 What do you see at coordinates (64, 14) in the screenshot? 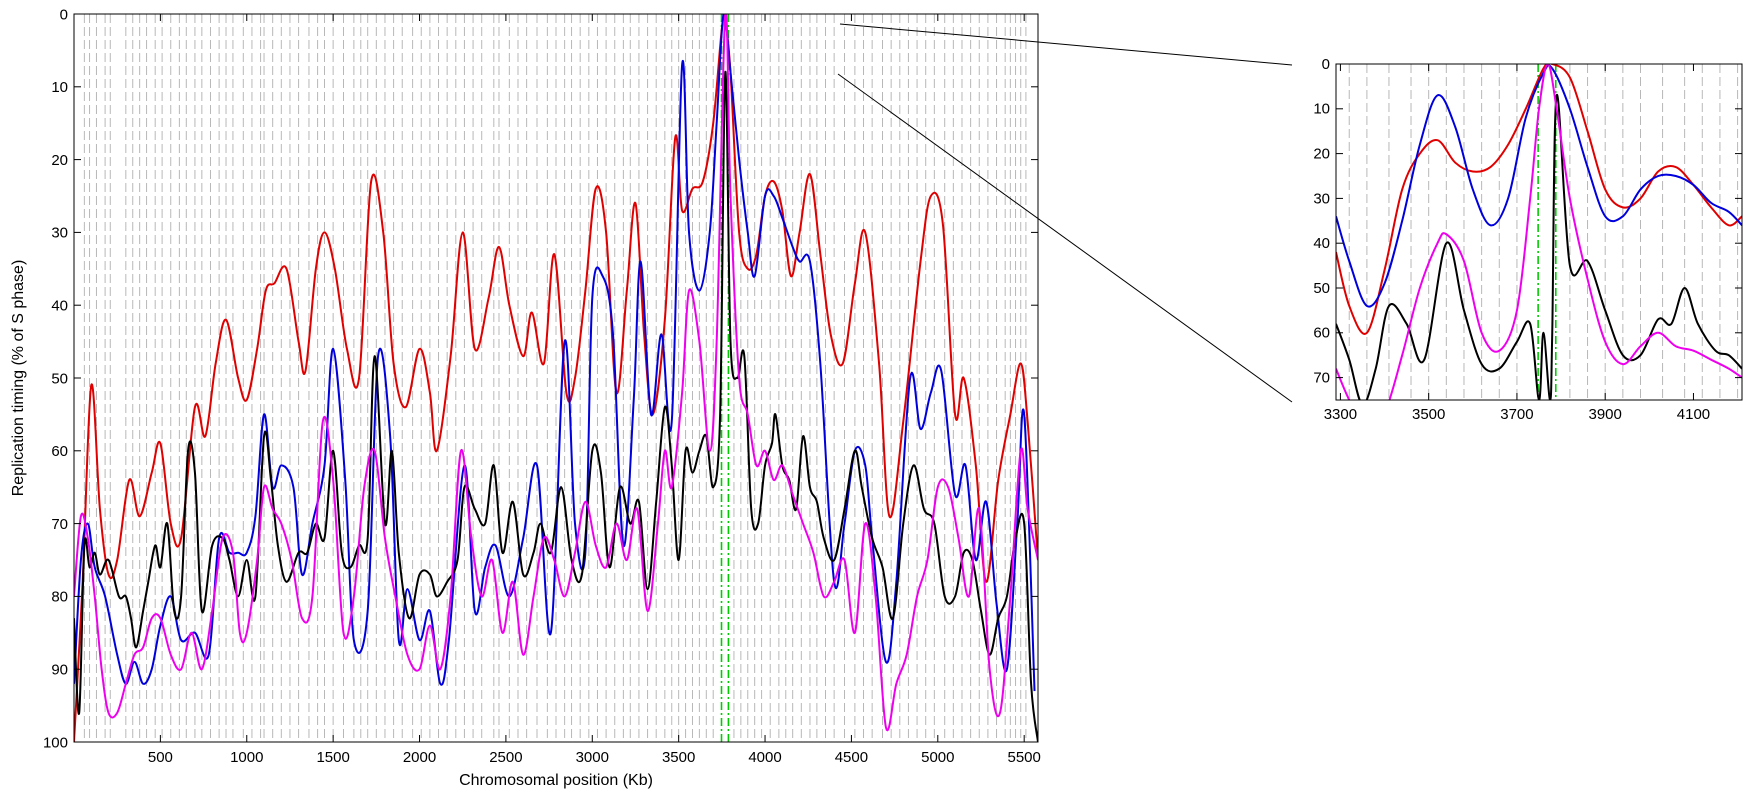
I see `main-y-tick-label: 0` at bounding box center [64, 14].